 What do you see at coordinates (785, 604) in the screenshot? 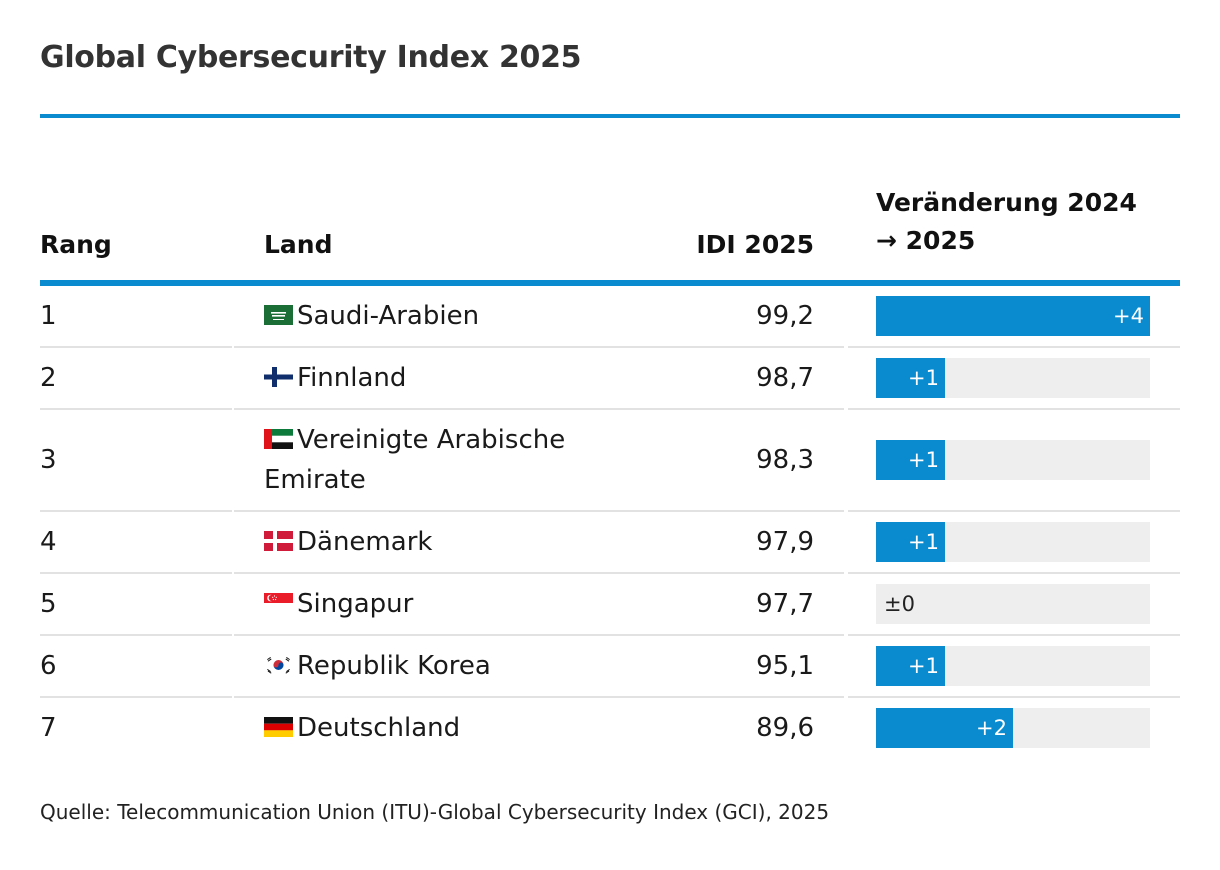
I see `idi-value: 97,7` at bounding box center [785, 604].